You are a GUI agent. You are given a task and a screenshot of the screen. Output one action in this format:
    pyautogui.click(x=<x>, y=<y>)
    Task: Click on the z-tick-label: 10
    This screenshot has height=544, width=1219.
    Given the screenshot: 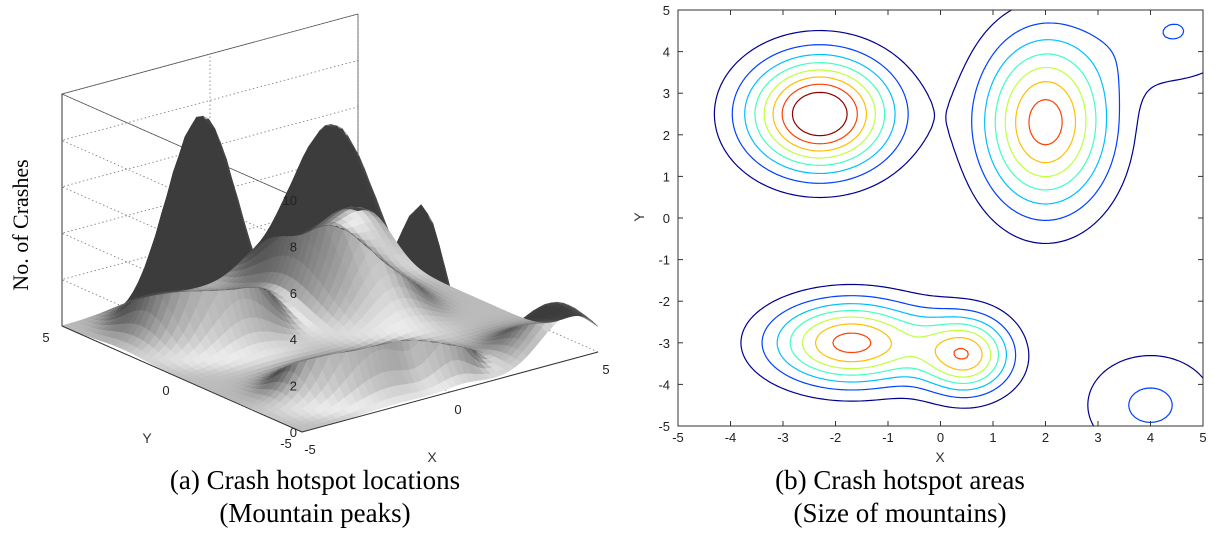 What is the action you would take?
    pyautogui.click(x=290, y=200)
    